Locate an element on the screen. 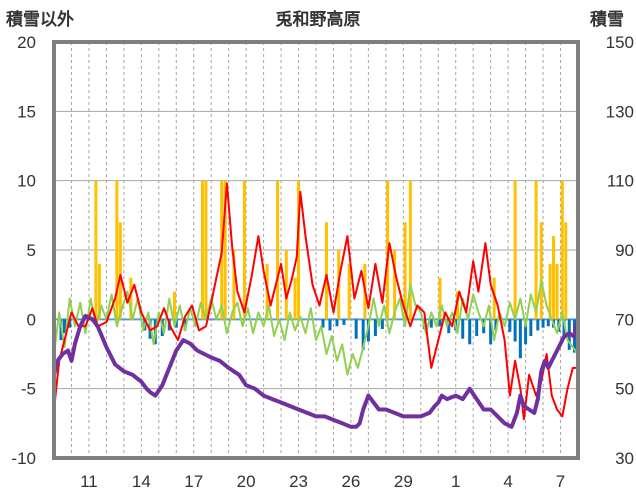 The height and width of the screenshot is (501, 636). left-axis-title: 積雪以外 is located at coordinates (40, 19).